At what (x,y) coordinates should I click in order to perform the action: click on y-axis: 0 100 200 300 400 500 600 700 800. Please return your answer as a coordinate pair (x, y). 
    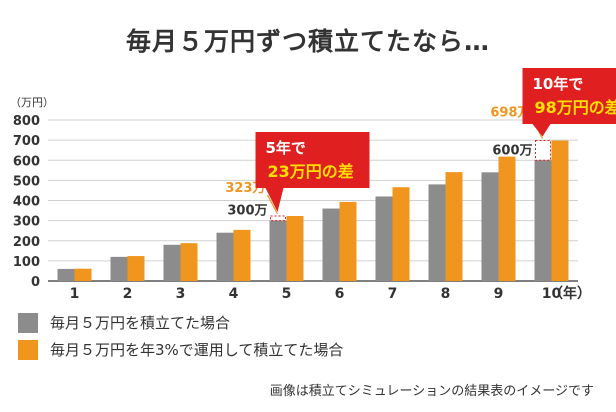
    Looking at the image, I should click on (26, 202).